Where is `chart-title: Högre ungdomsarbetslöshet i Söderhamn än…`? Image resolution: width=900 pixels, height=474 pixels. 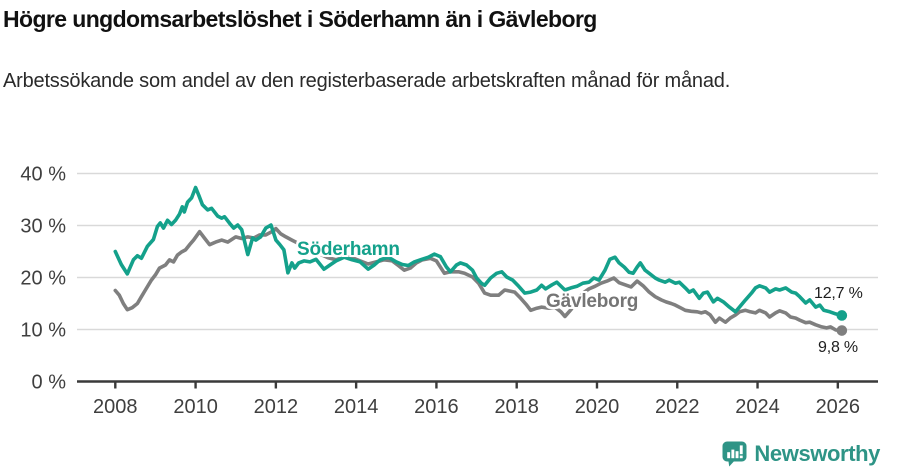 chart-title: Högre ungdomsarbetslöshet i Söderhamn än… is located at coordinates (300, 19).